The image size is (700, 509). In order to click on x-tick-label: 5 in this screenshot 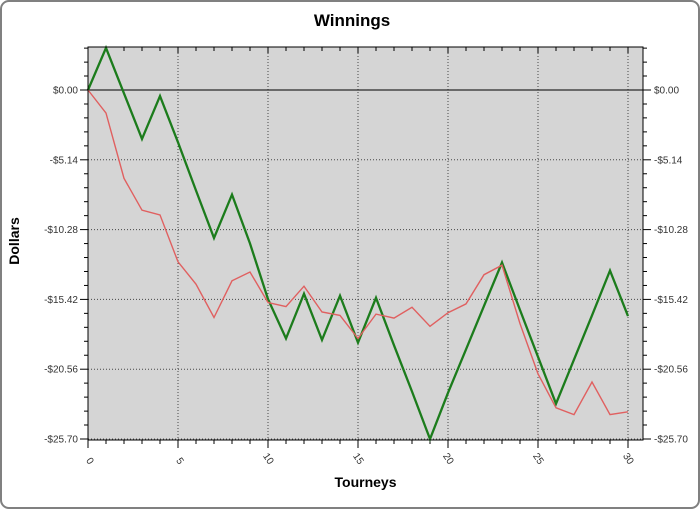, I will do `click(179, 461)`.